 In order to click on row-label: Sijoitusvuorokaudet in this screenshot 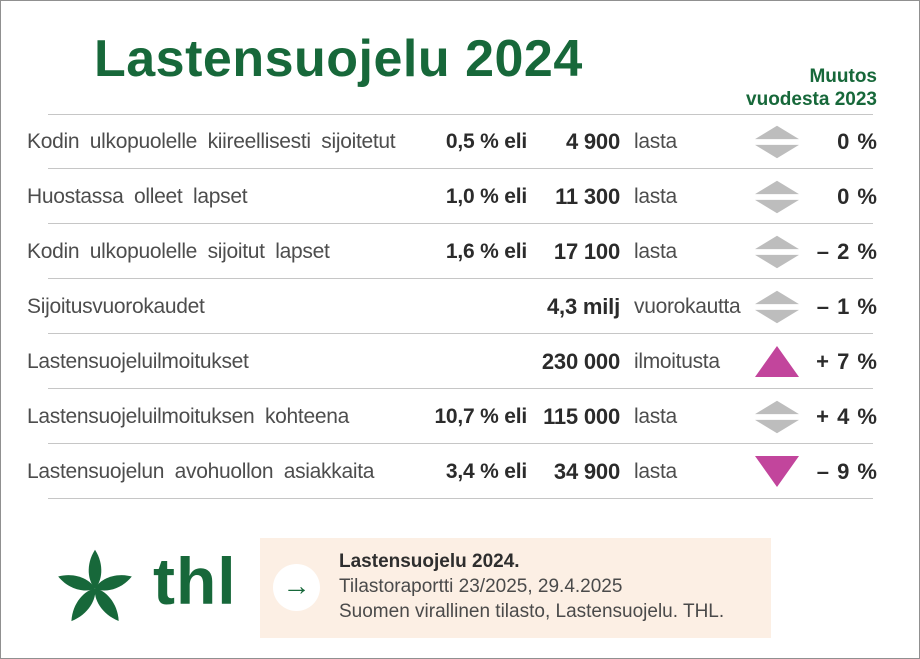, I will do `click(116, 306)`.